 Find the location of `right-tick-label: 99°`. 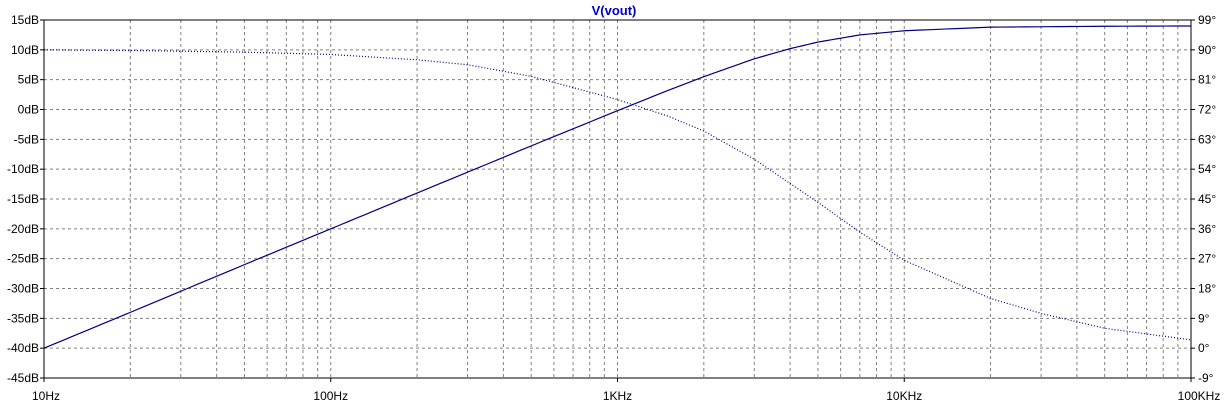

right-tick-label: 99° is located at coordinates (1207, 20).